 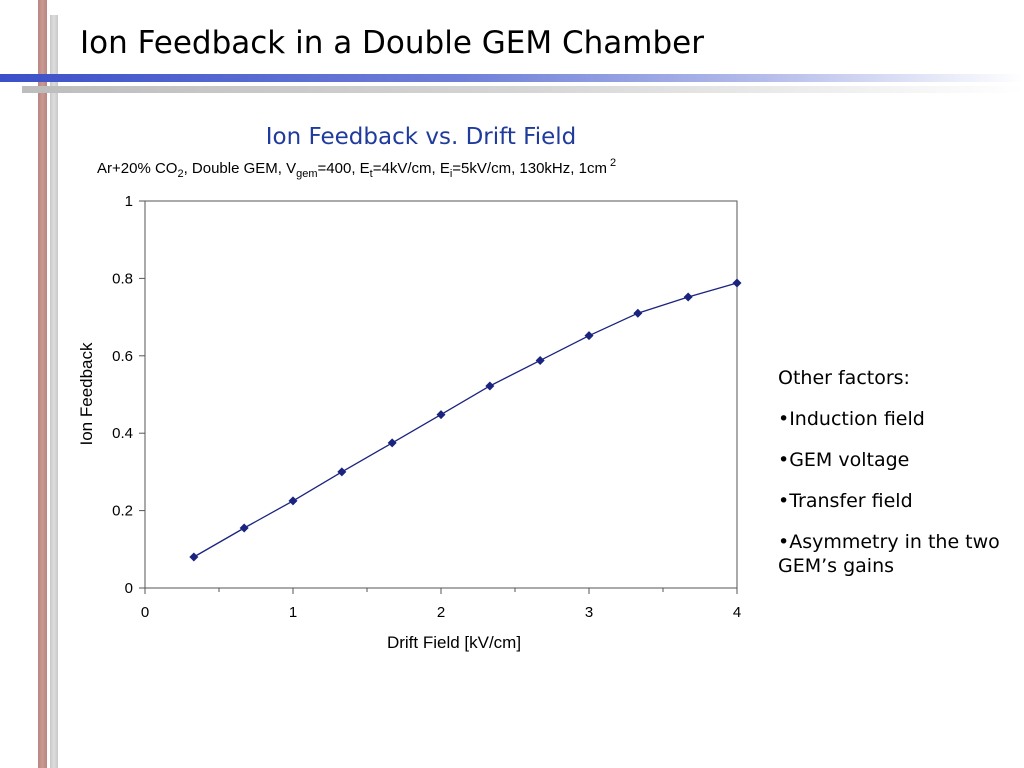 I want to click on y-tick-label: 0.4, so click(x=122, y=433).